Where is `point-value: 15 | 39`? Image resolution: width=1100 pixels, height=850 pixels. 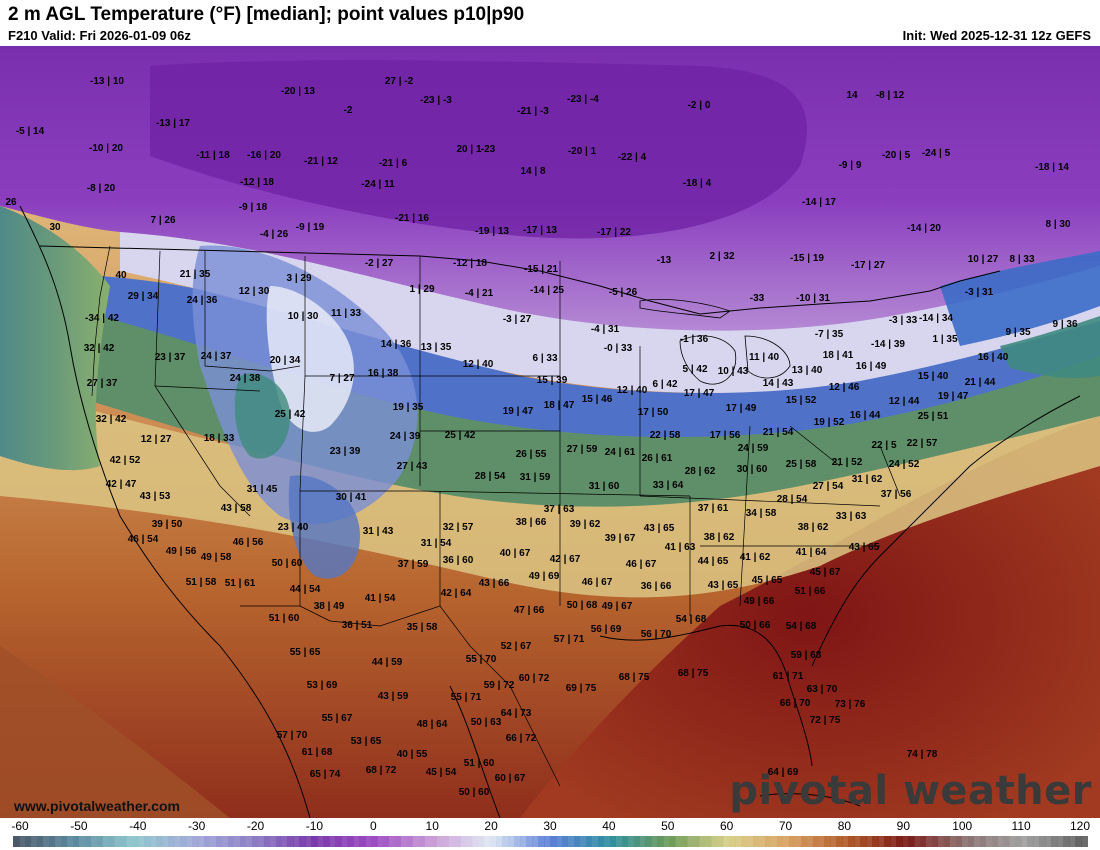 point-value: 15 | 39 is located at coordinates (552, 380).